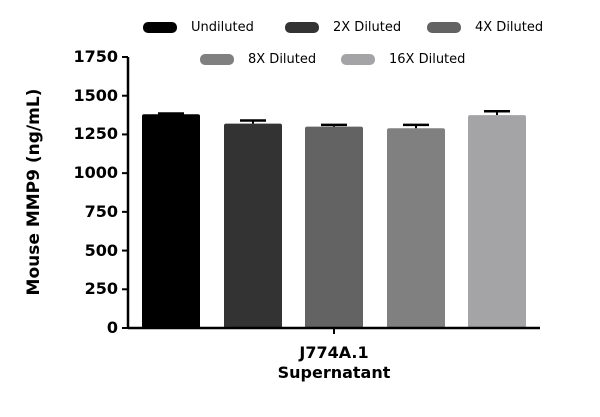 The image size is (600, 417). Describe the element at coordinates (222, 27) in the screenshot. I see `legend-label: Undiluted` at that location.